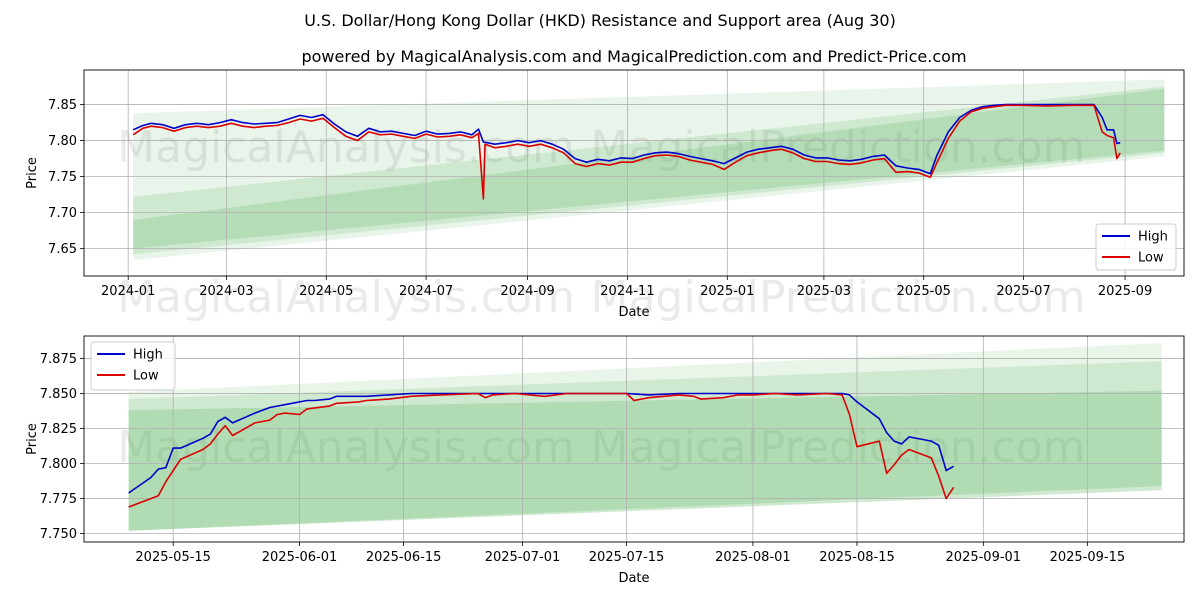 This screenshot has height=600, width=1200. Describe the element at coordinates (58, 359) in the screenshot. I see `y-tick-label: 7.875` at that location.